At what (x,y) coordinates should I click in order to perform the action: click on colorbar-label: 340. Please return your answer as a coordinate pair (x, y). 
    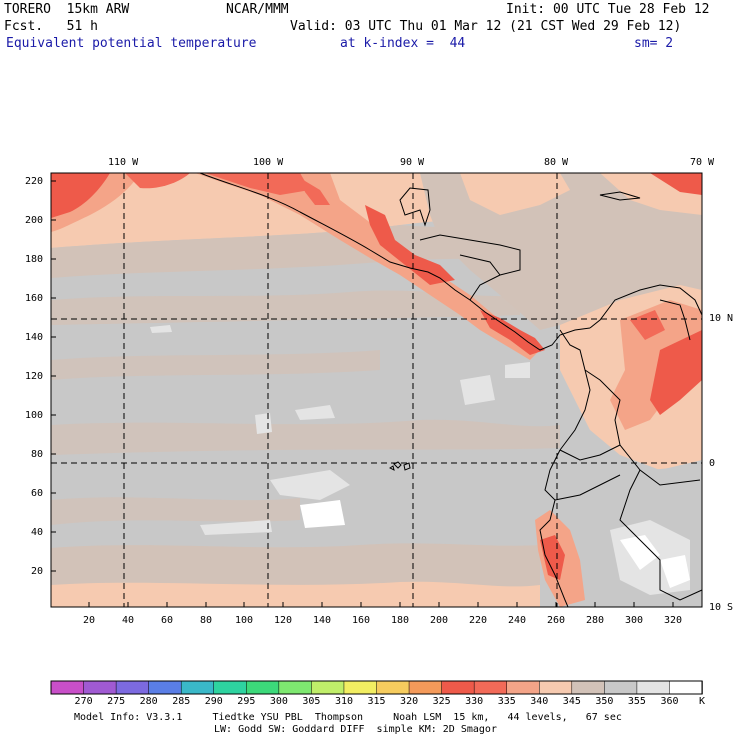
    Looking at the image, I should click on (539, 701).